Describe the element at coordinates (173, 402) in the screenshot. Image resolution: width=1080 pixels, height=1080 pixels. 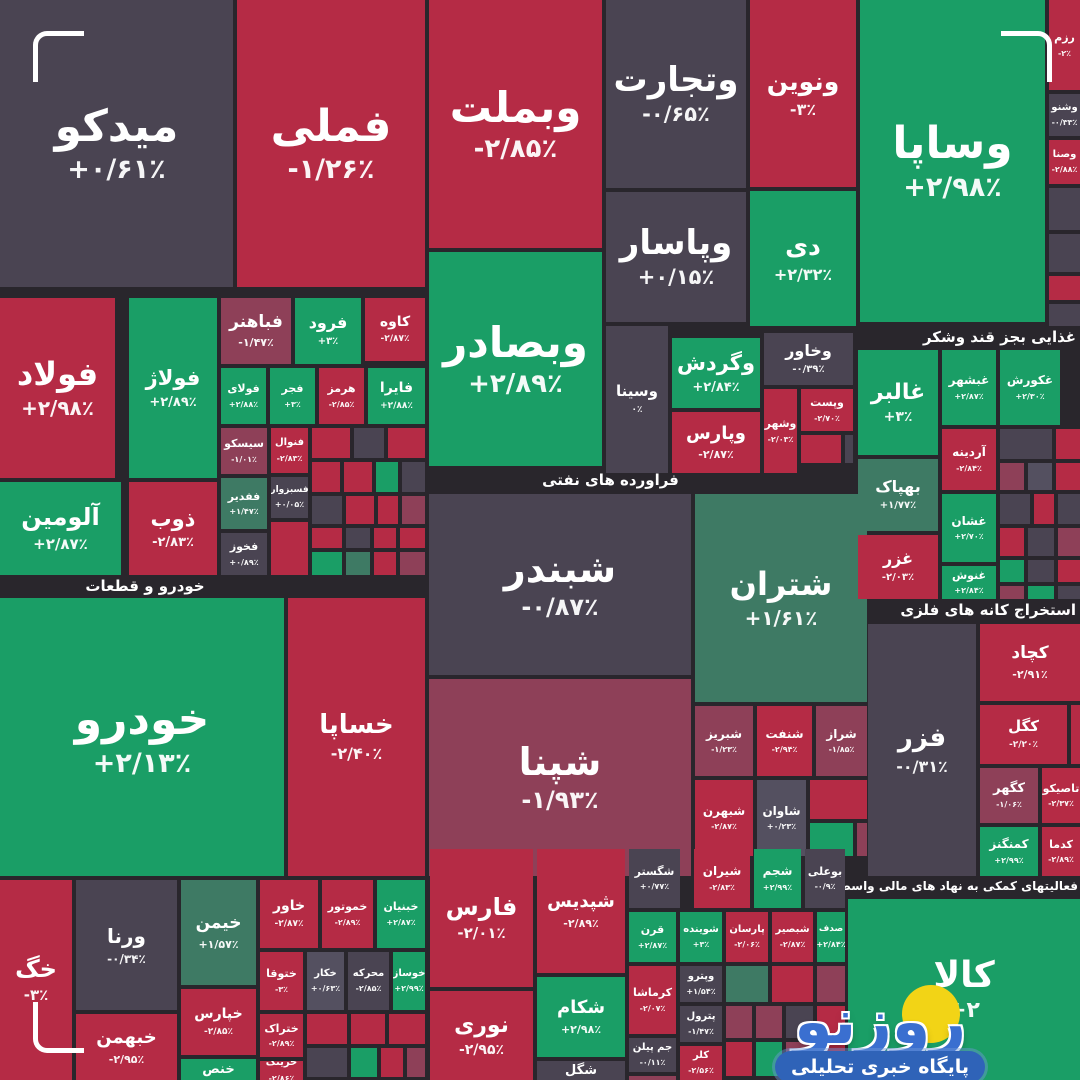
I see `ticker-change: +۲/۸۹٪` at that location.